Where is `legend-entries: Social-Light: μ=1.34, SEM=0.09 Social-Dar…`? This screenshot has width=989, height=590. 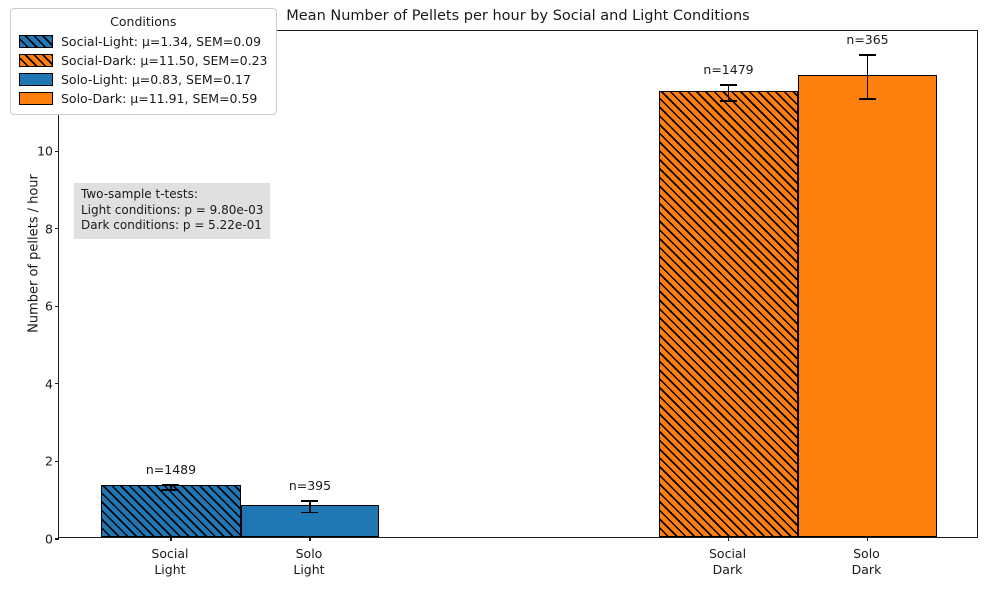
legend-entries: Social-Light: μ=1.34, SEM=0.09 Social-Dar… is located at coordinates (143, 70).